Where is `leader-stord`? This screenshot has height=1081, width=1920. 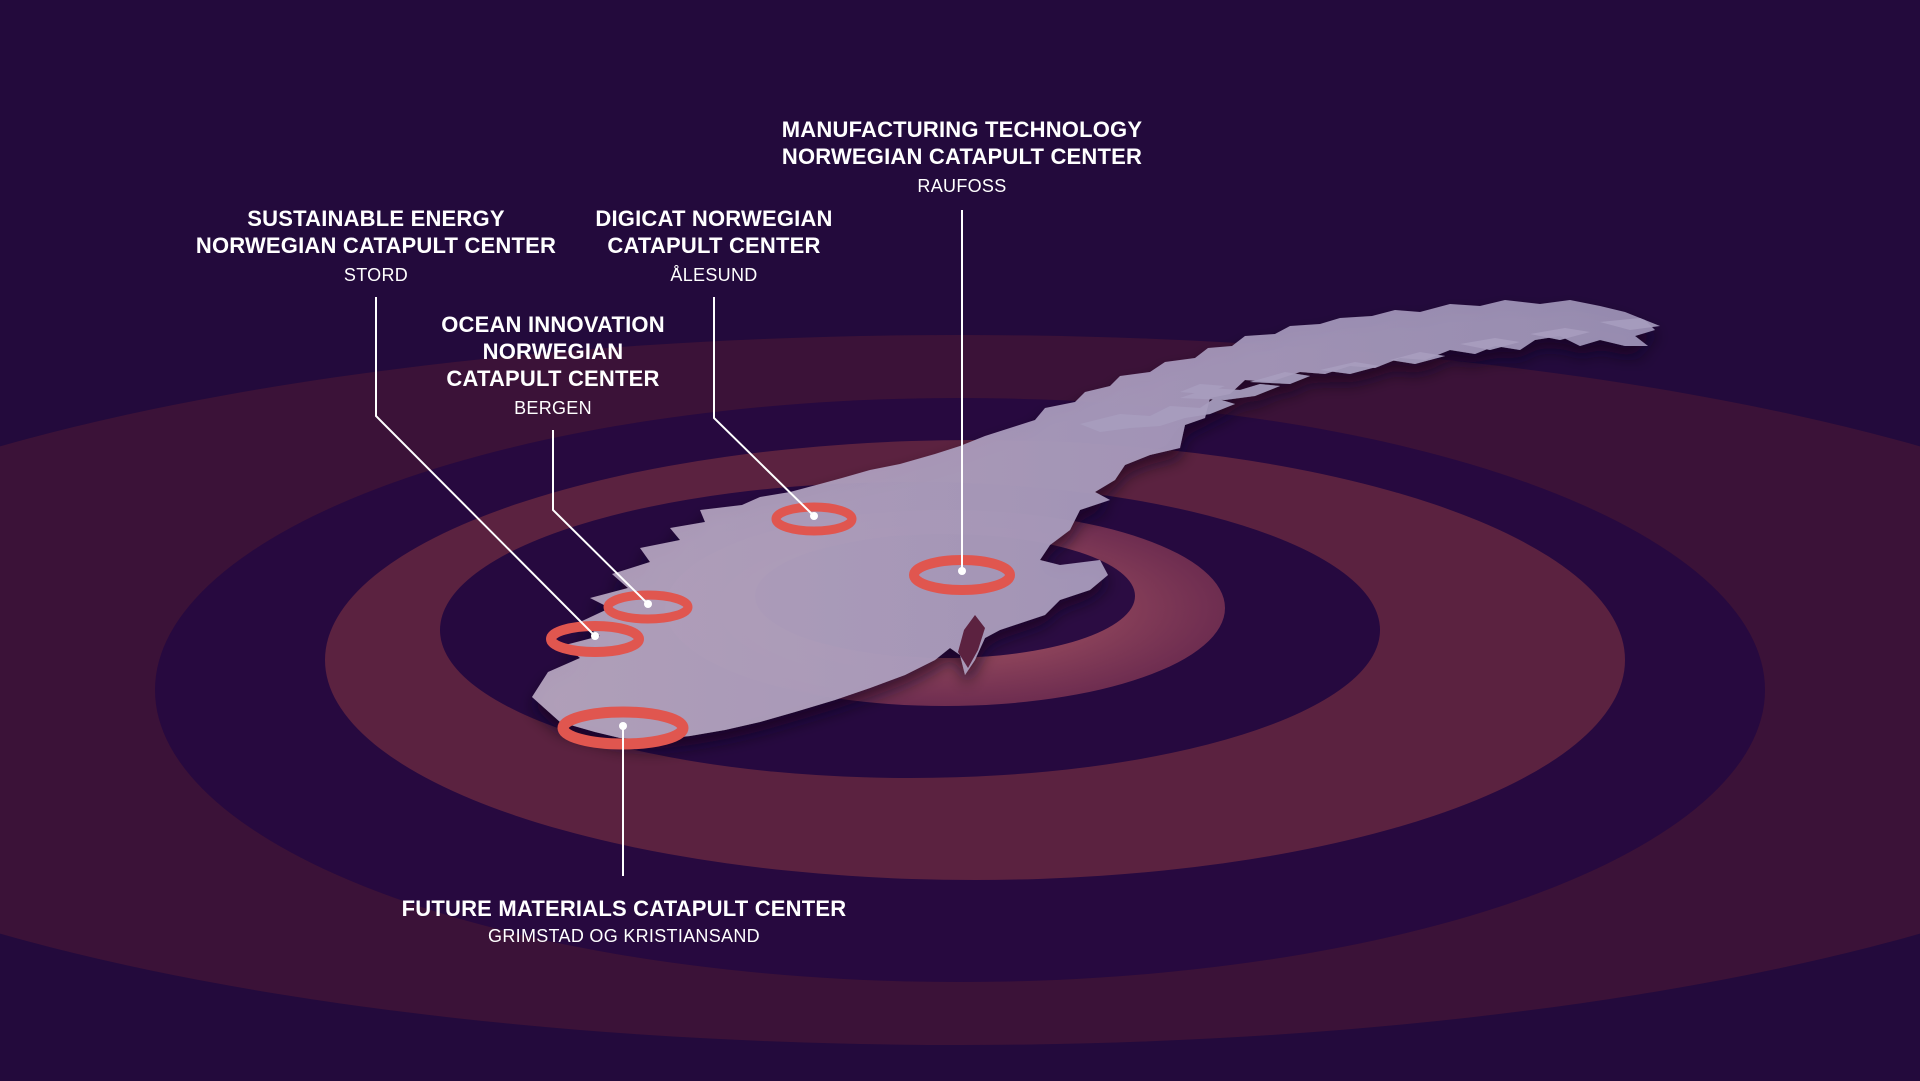 leader-stord is located at coordinates (485, 467).